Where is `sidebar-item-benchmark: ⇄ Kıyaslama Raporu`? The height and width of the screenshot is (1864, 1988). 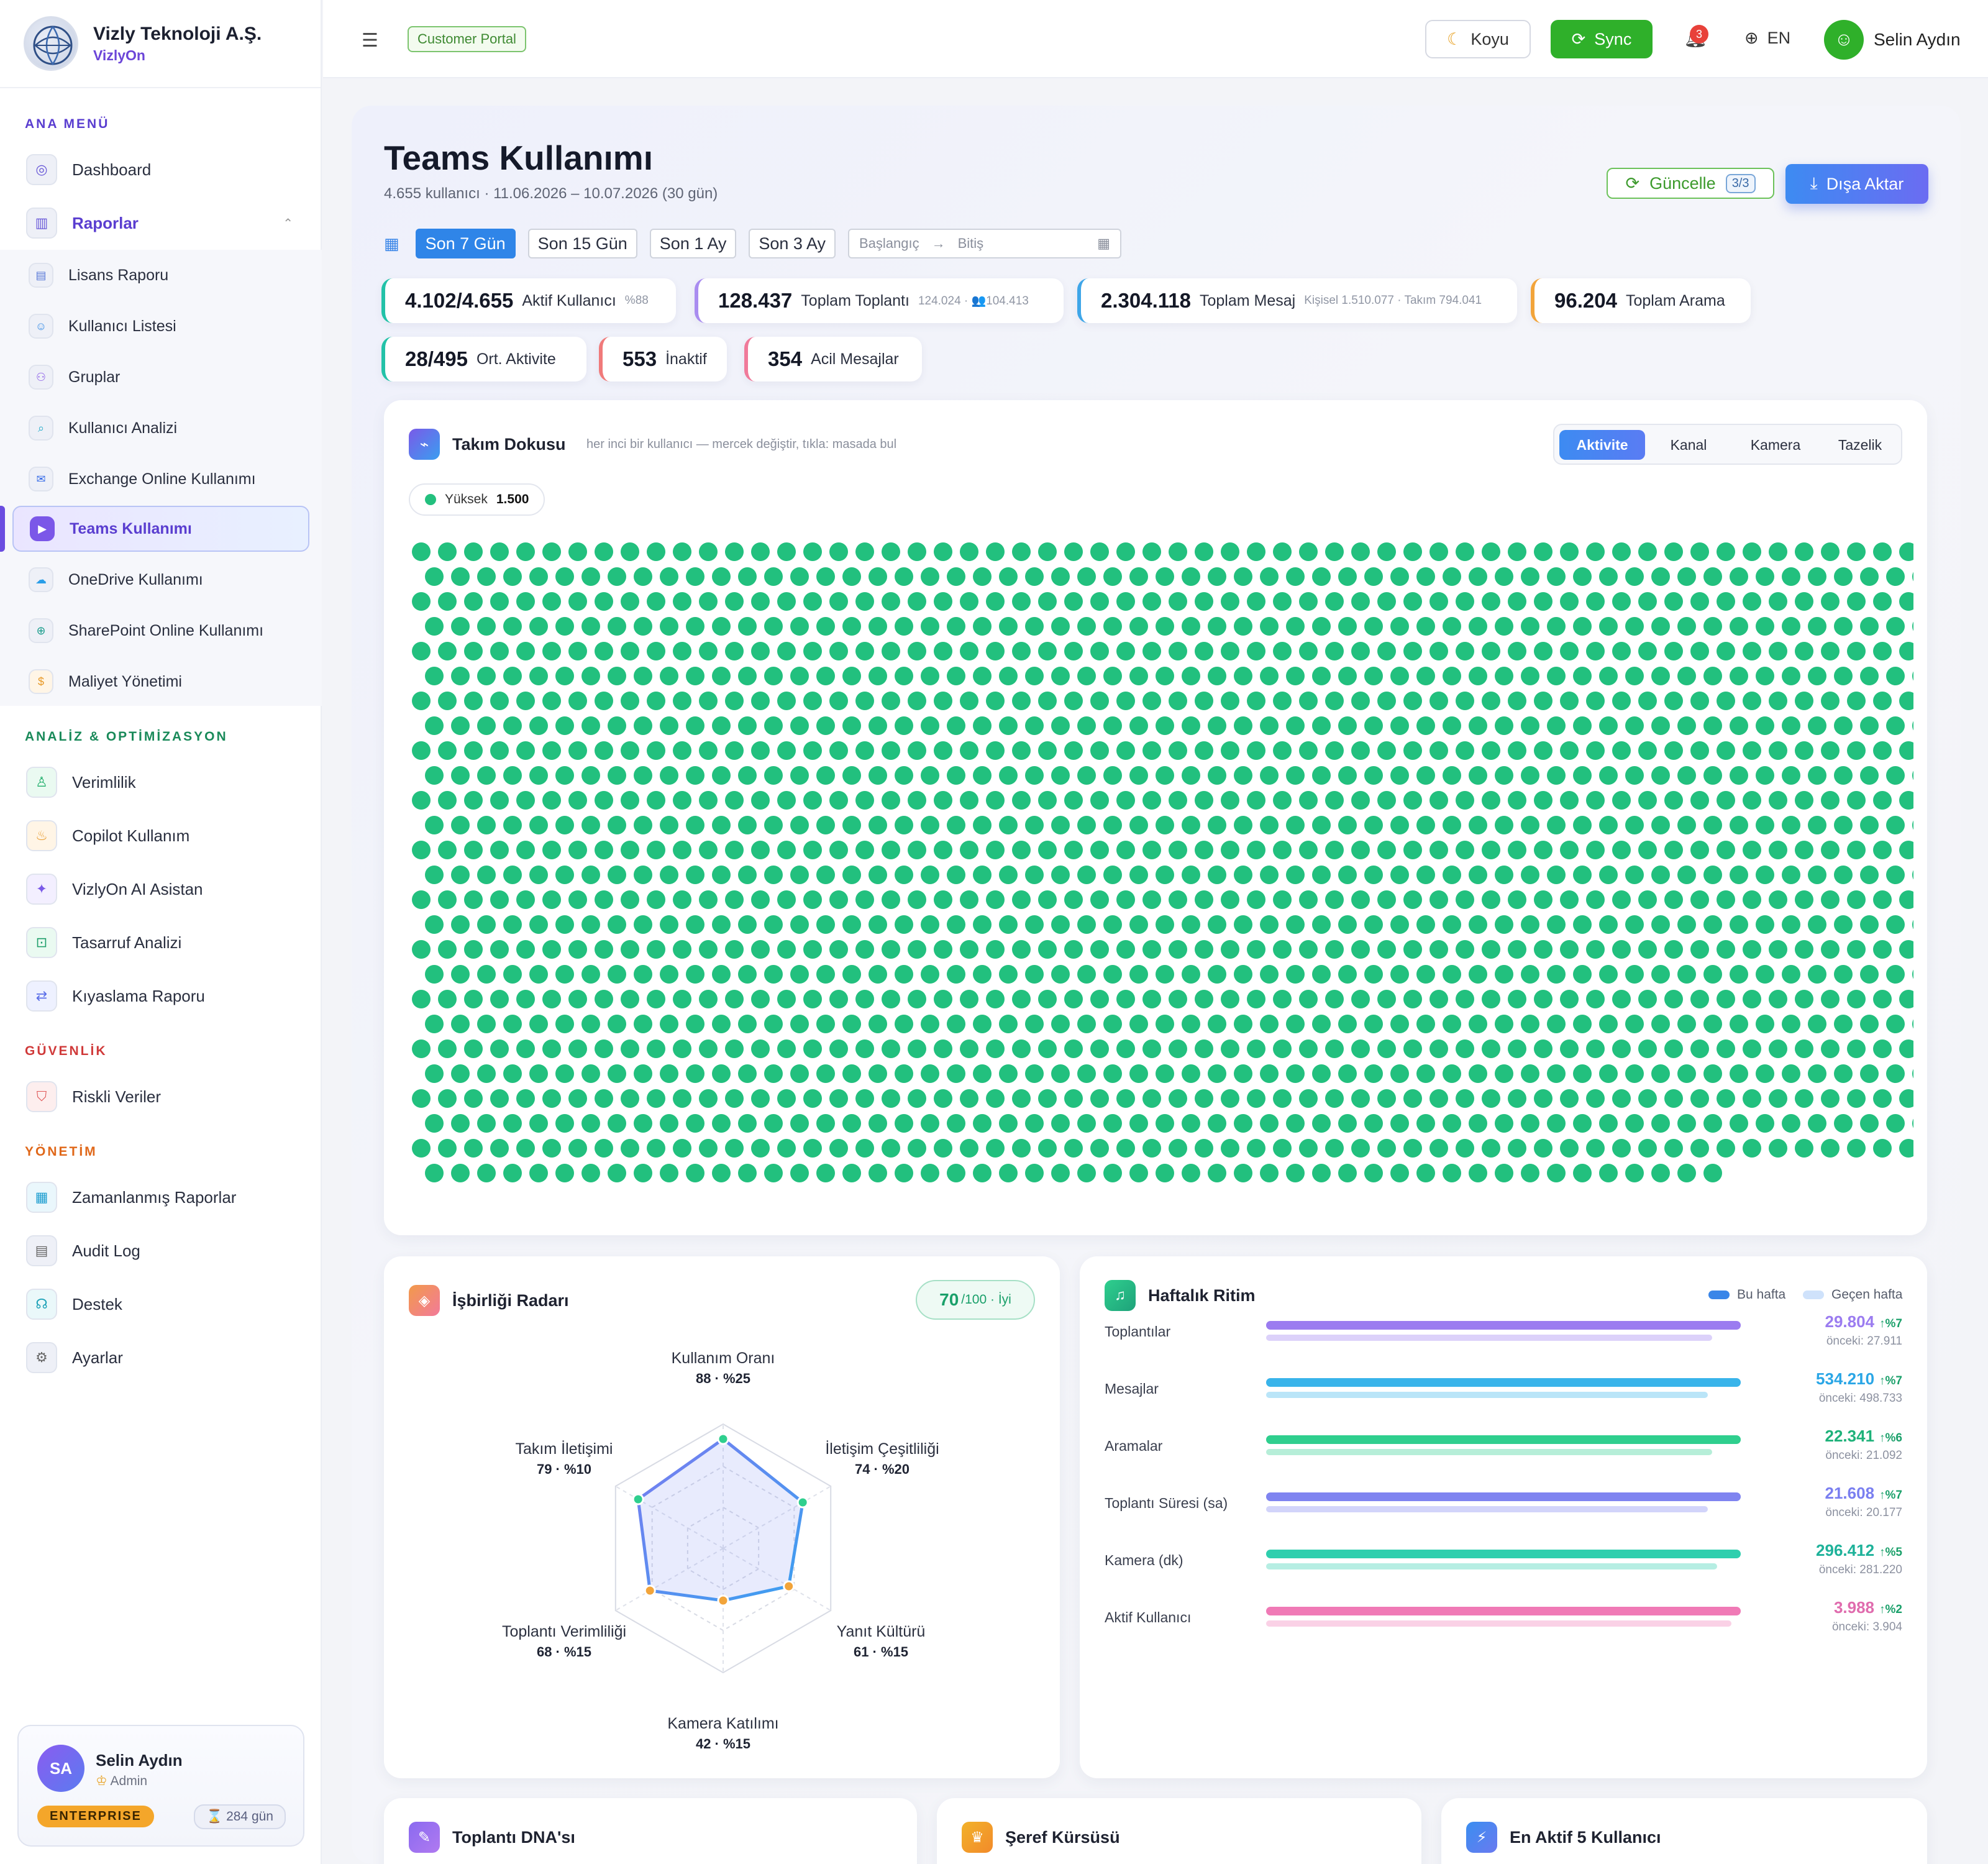 sidebar-item-benchmark: ⇄ Kıyaslama Raporu is located at coordinates (160, 996).